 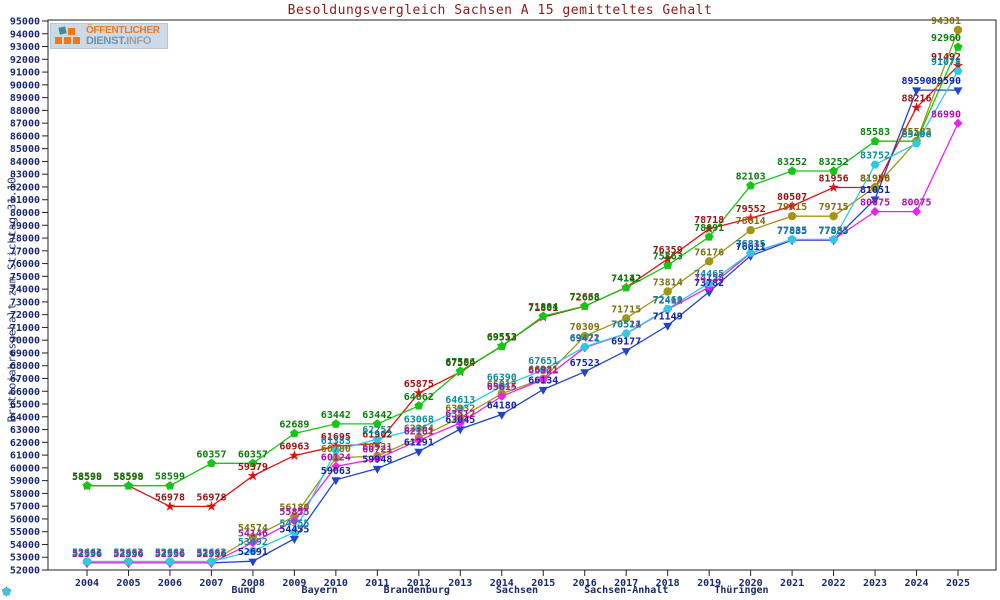 What do you see at coordinates (792, 197) in the screenshot?
I see `data-label-bund: 80507` at bounding box center [792, 197].